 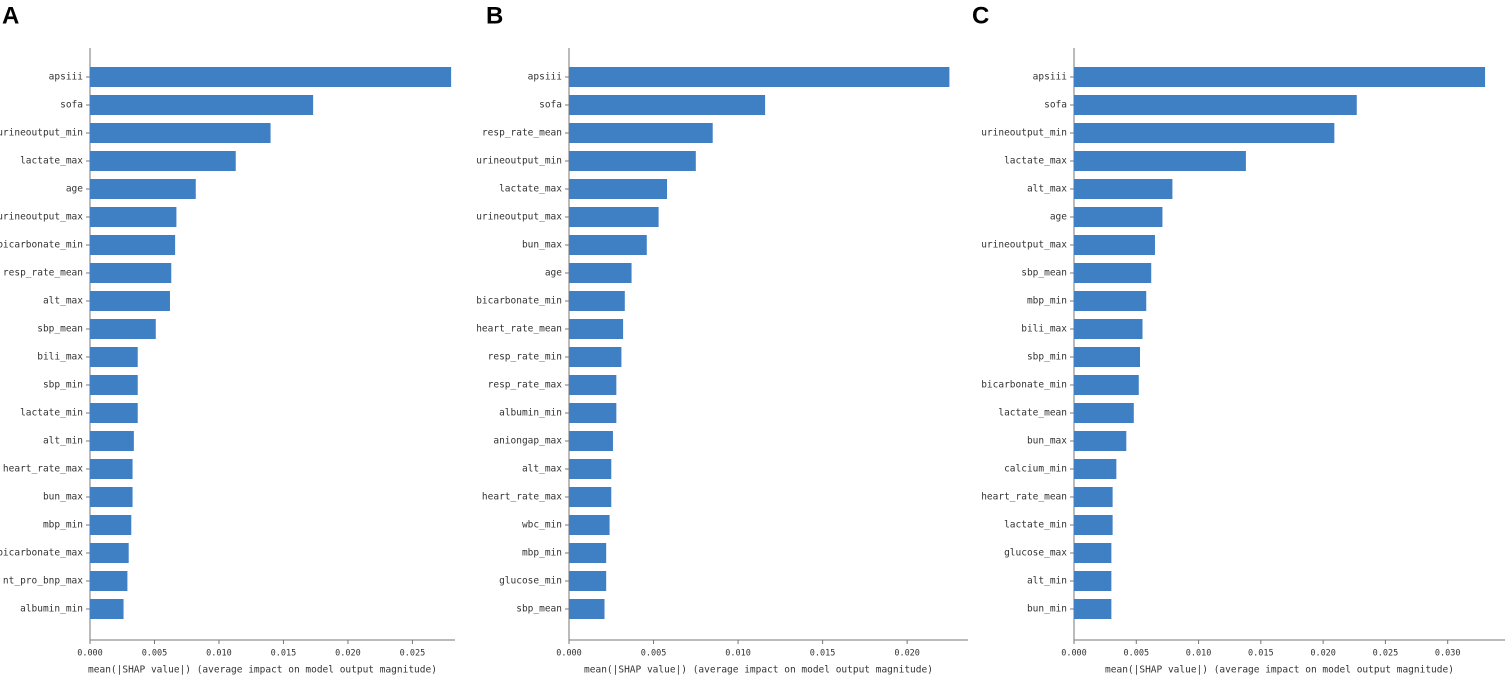 I want to click on panel-label: A, so click(x=10, y=15).